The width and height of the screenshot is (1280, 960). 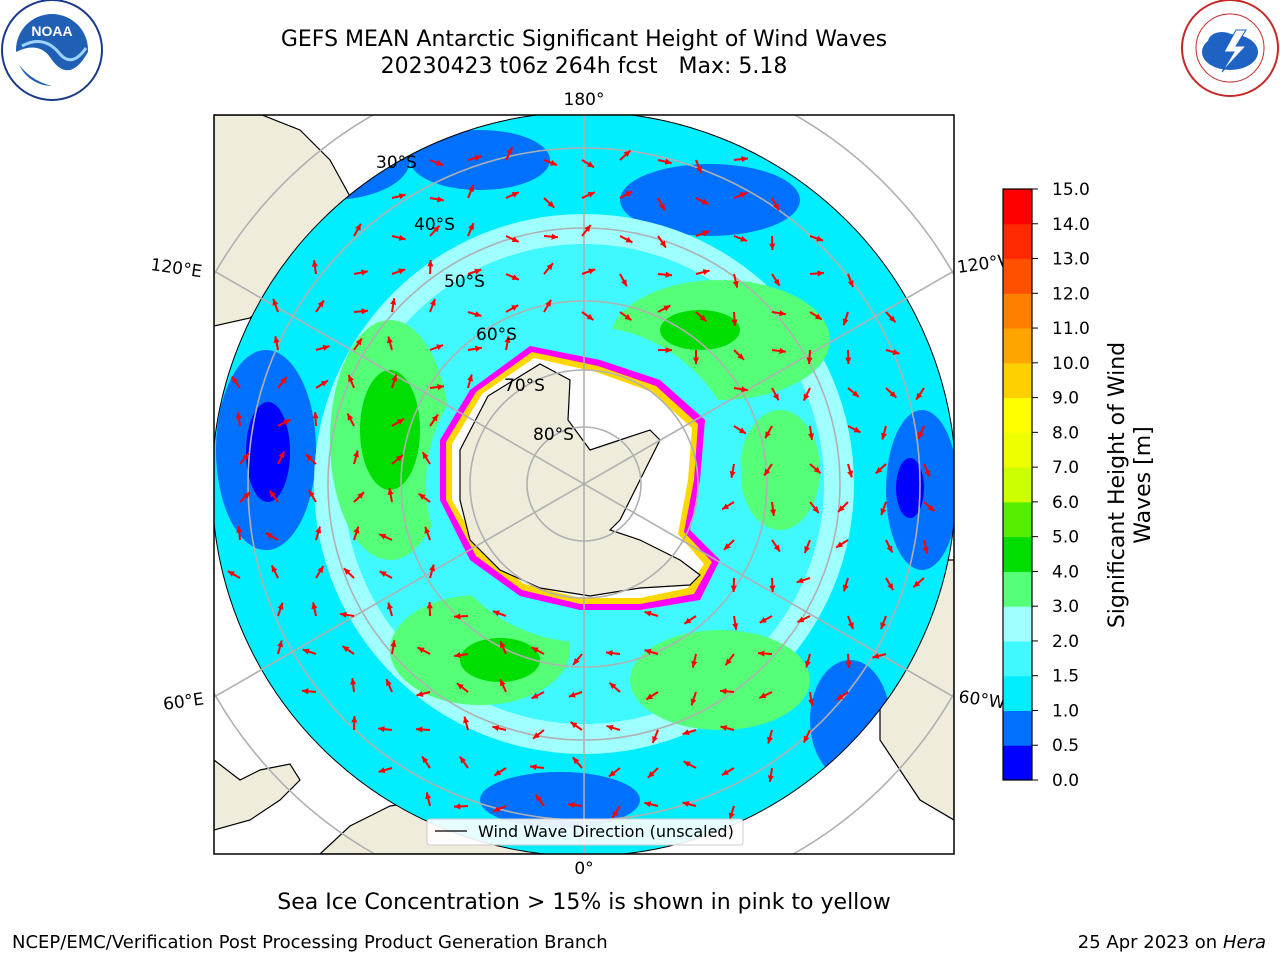 I want to click on colorbar-tick-label: 11.0, so click(x=1071, y=329).